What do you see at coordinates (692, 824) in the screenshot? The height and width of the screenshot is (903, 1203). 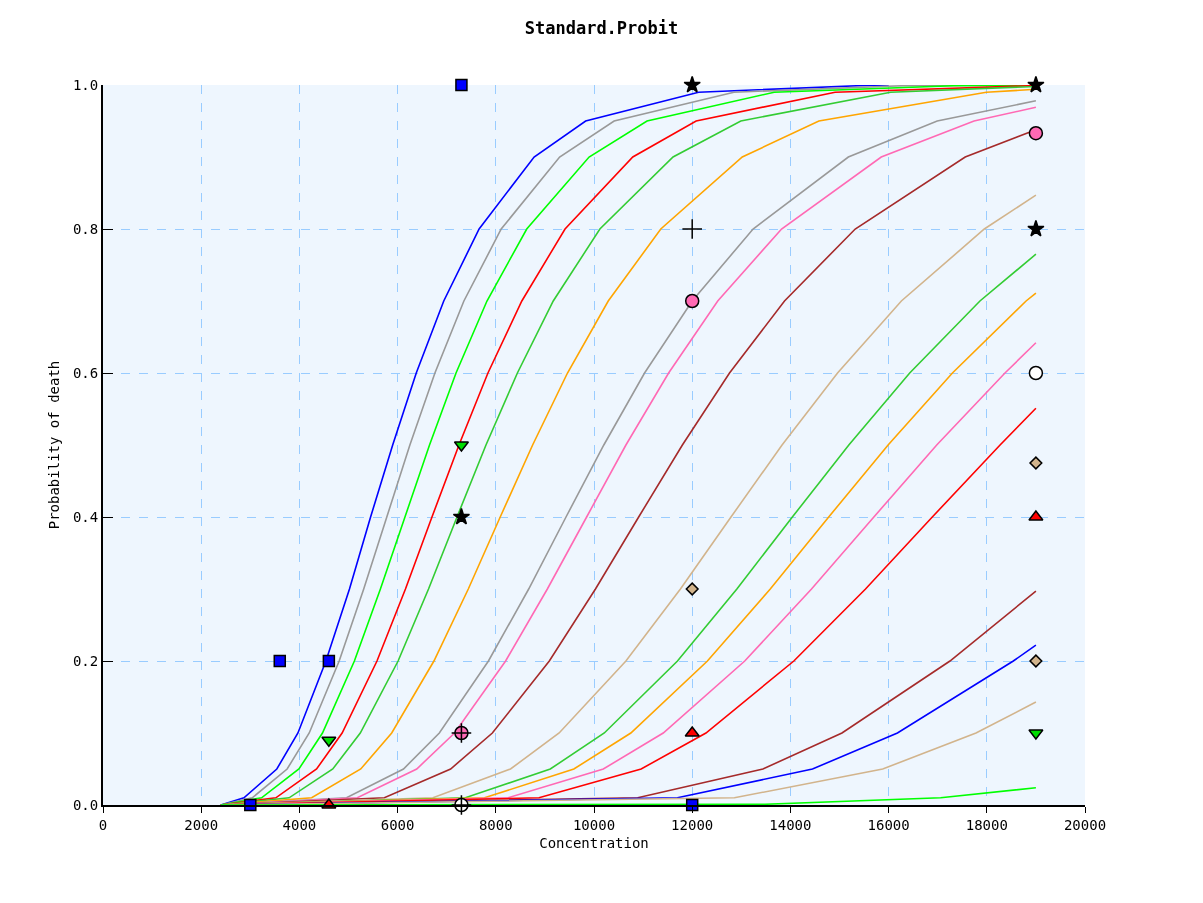 I see `x-tick-label: 12000` at bounding box center [692, 824].